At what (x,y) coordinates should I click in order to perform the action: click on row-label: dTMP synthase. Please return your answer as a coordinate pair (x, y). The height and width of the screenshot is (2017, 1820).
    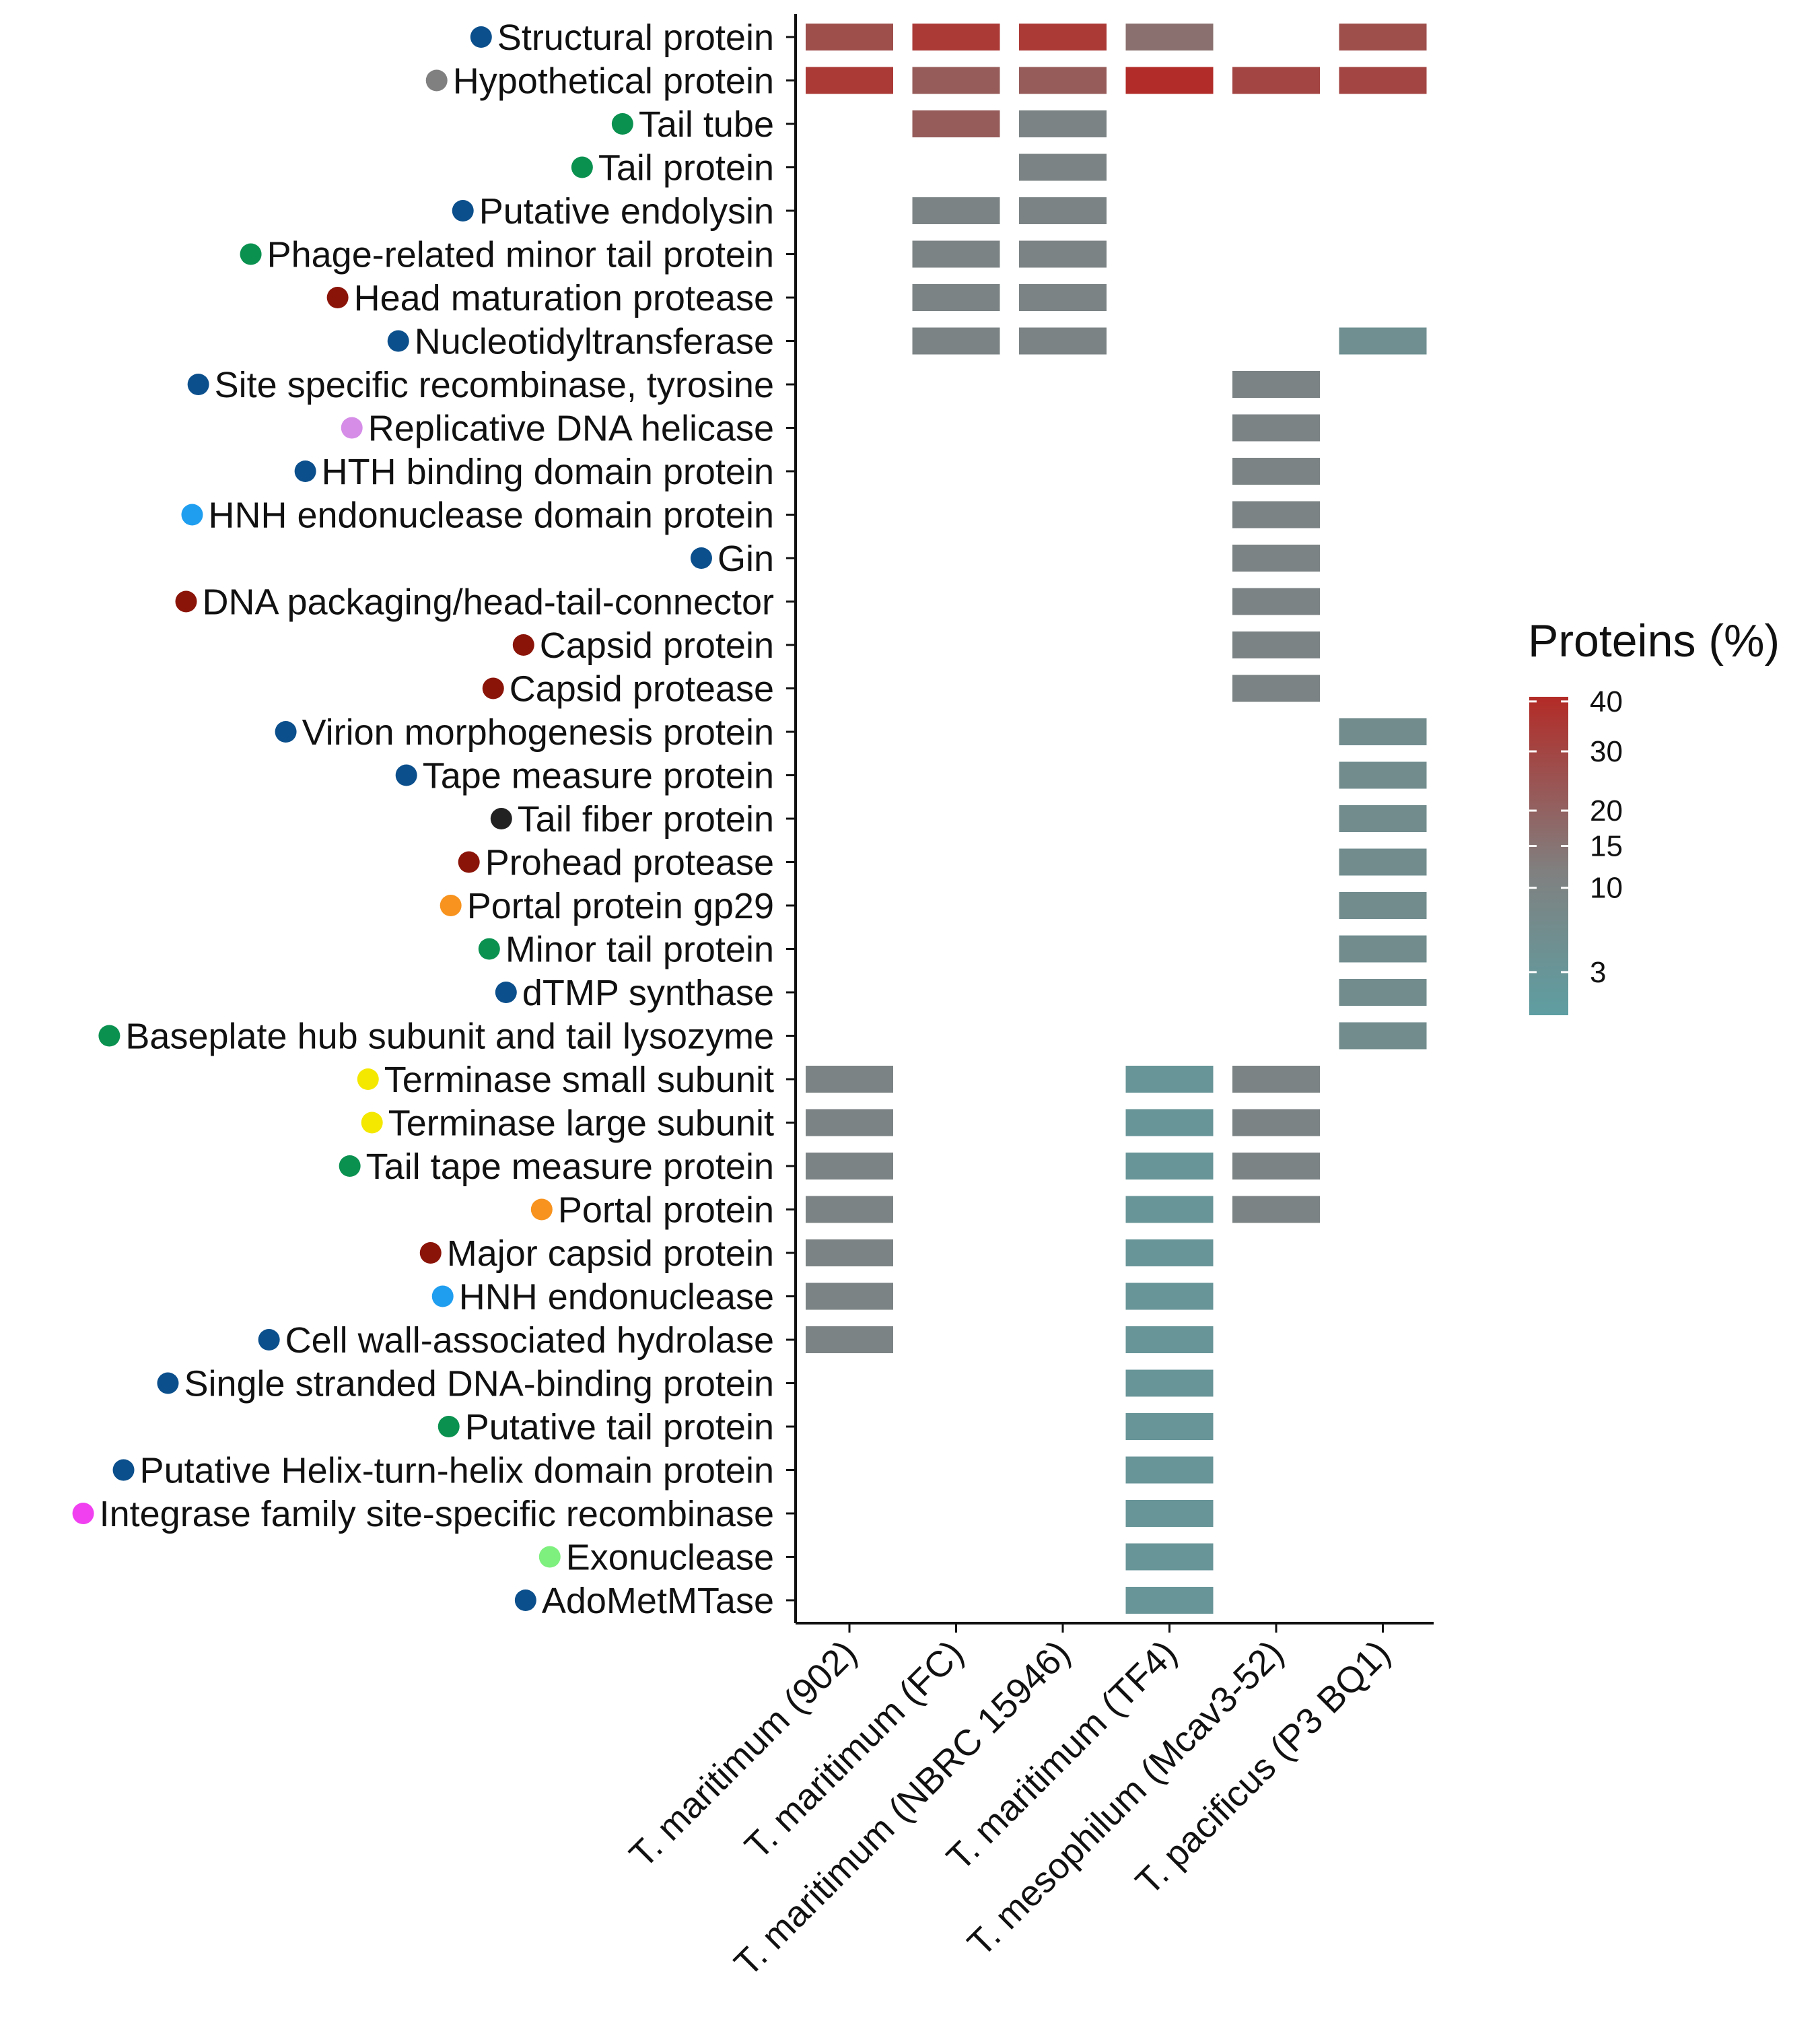
    Looking at the image, I should click on (648, 993).